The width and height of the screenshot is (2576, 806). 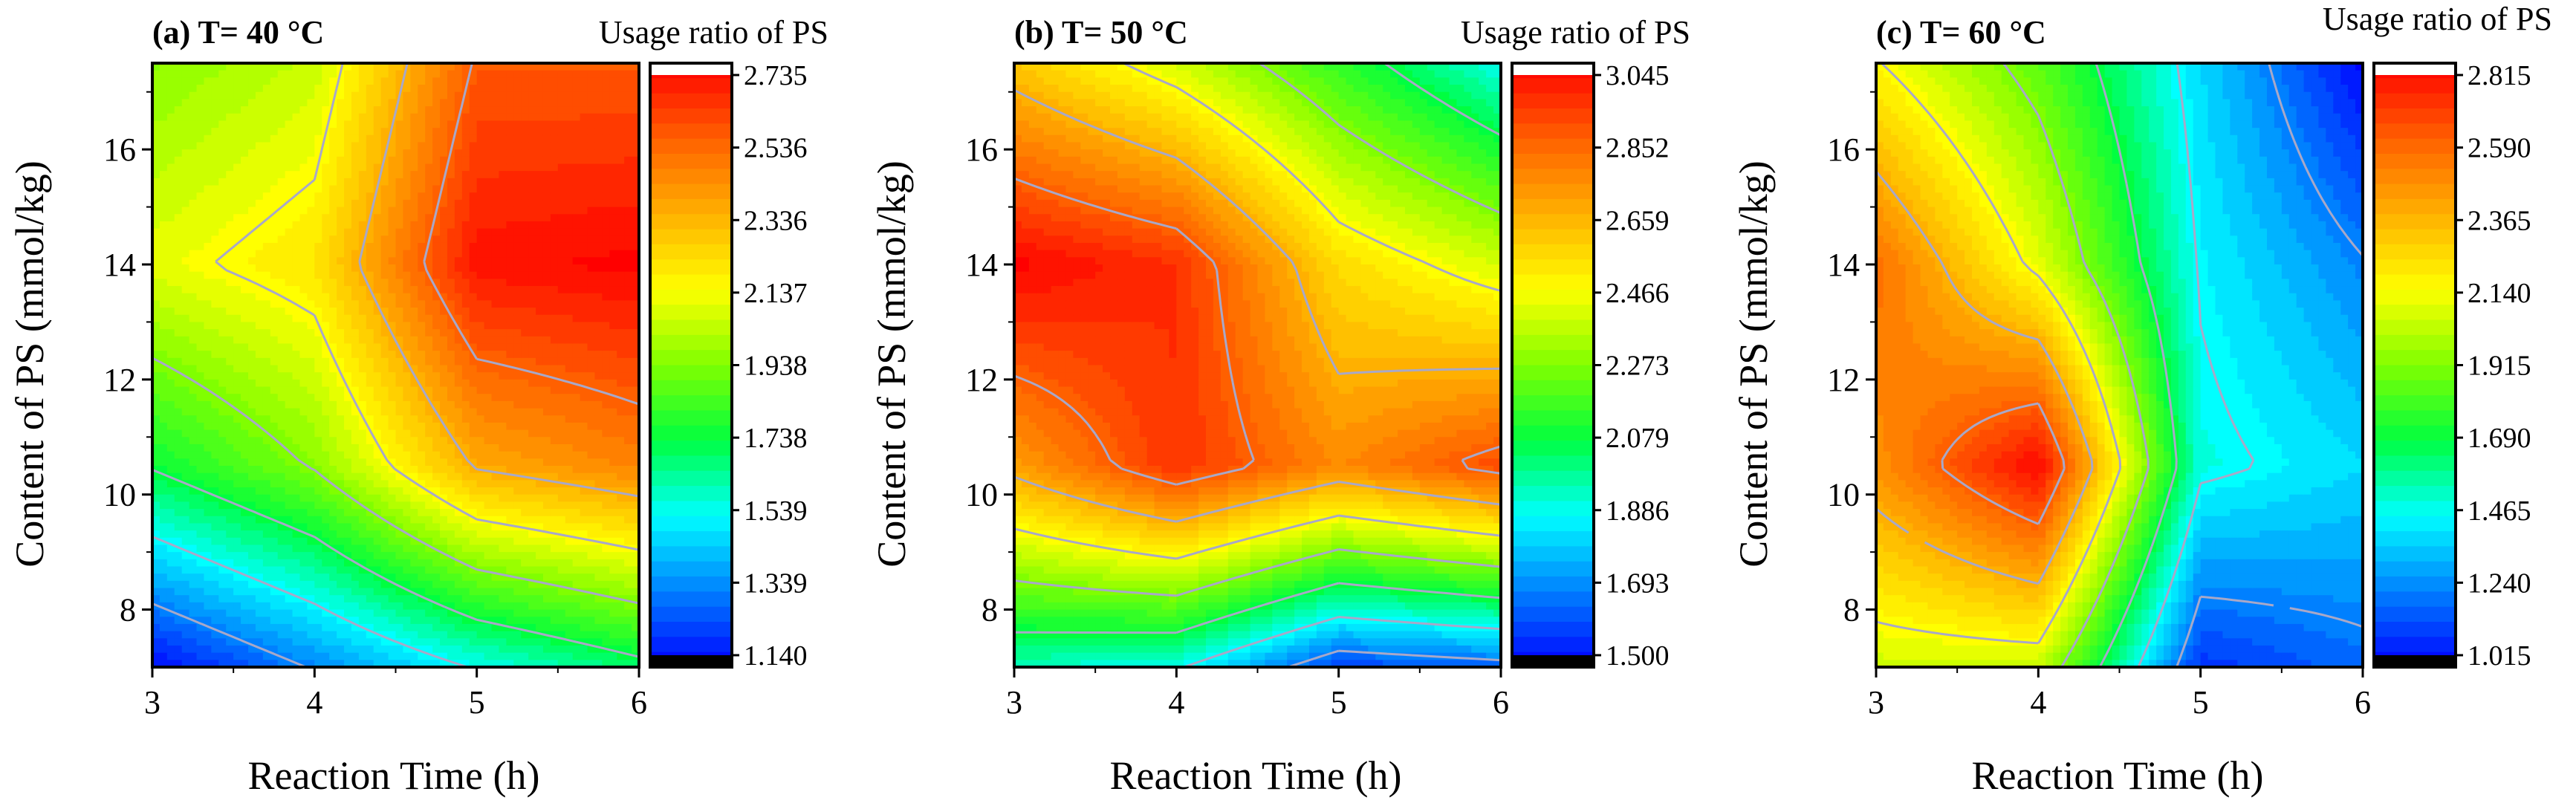 I want to click on contour-plot-area, so click(x=396, y=366).